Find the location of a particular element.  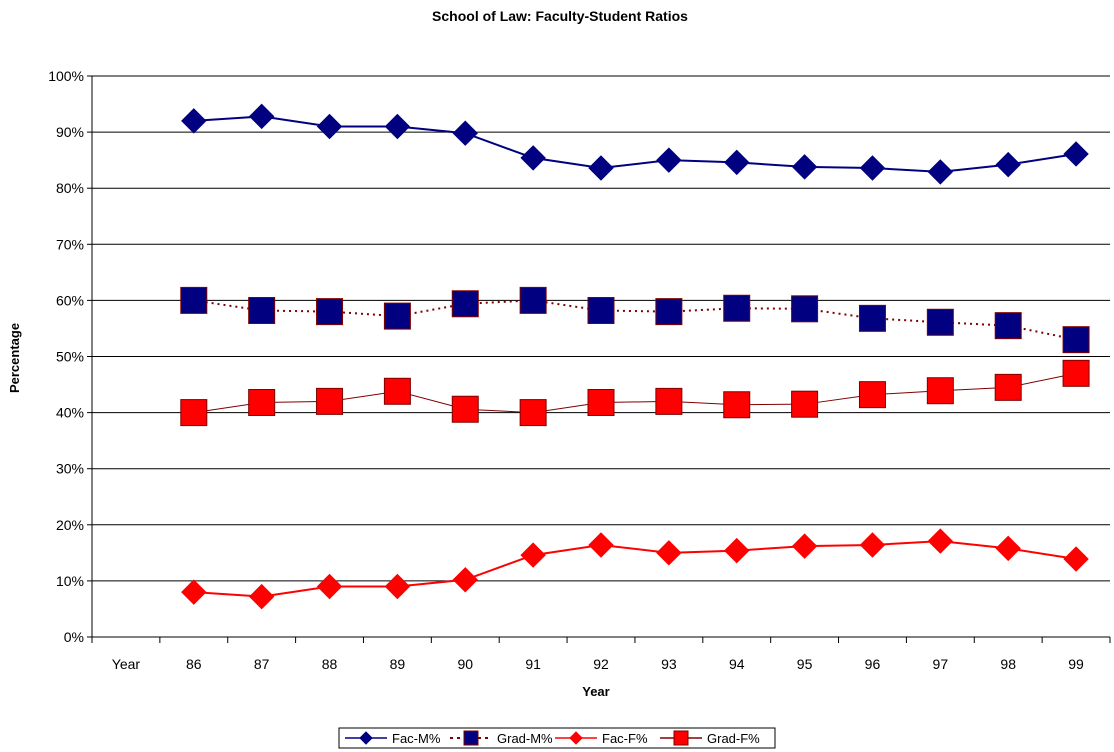

y-tick-label: 90% is located at coordinates (70, 132).